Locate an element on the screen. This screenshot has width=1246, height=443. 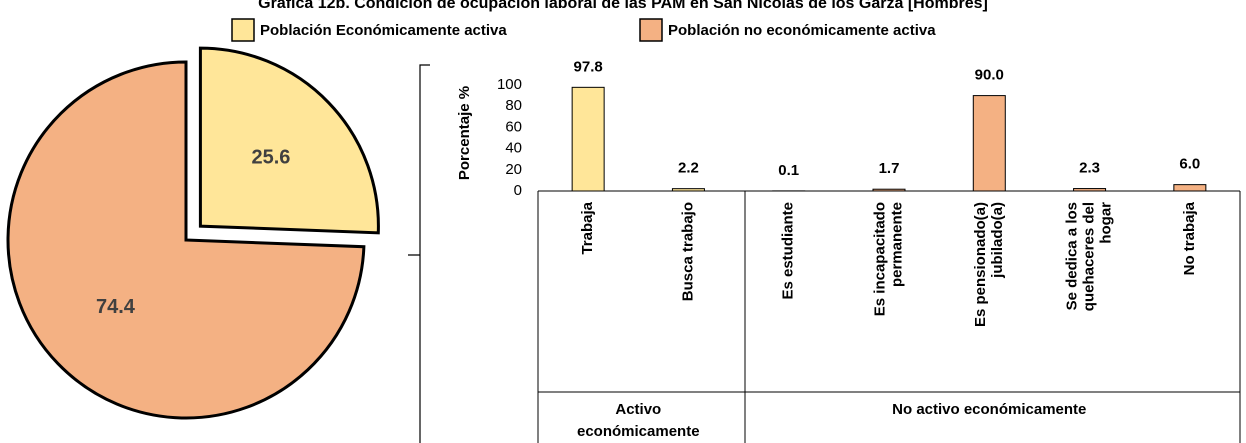
x-tick-label: No trabaja is located at coordinates (1189, 238).